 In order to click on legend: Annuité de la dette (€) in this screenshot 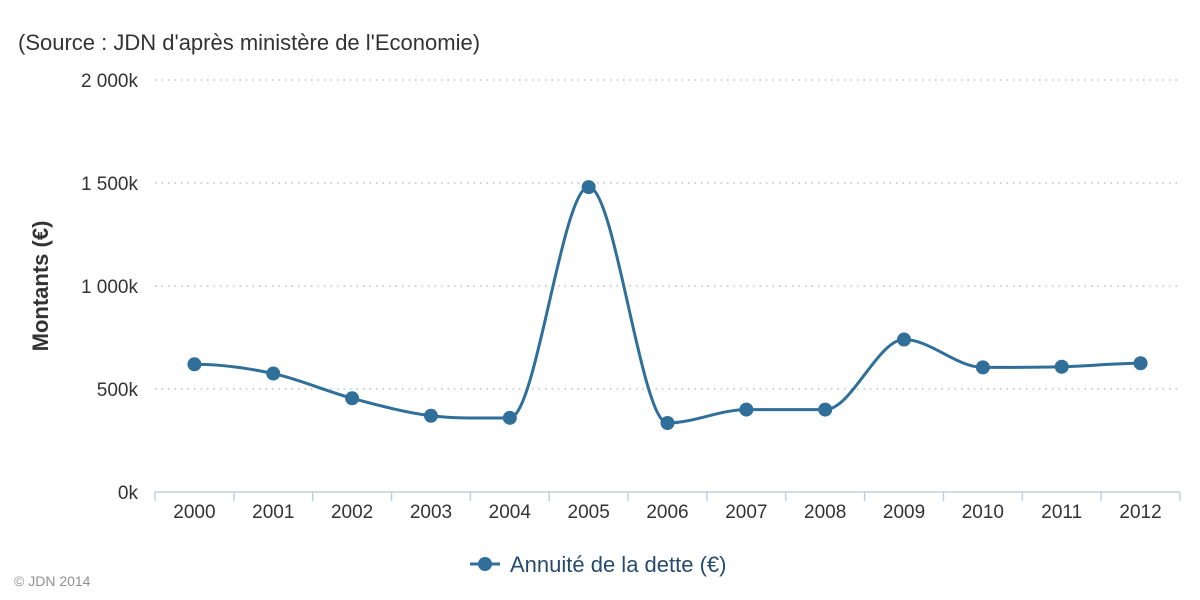, I will do `click(598, 564)`.